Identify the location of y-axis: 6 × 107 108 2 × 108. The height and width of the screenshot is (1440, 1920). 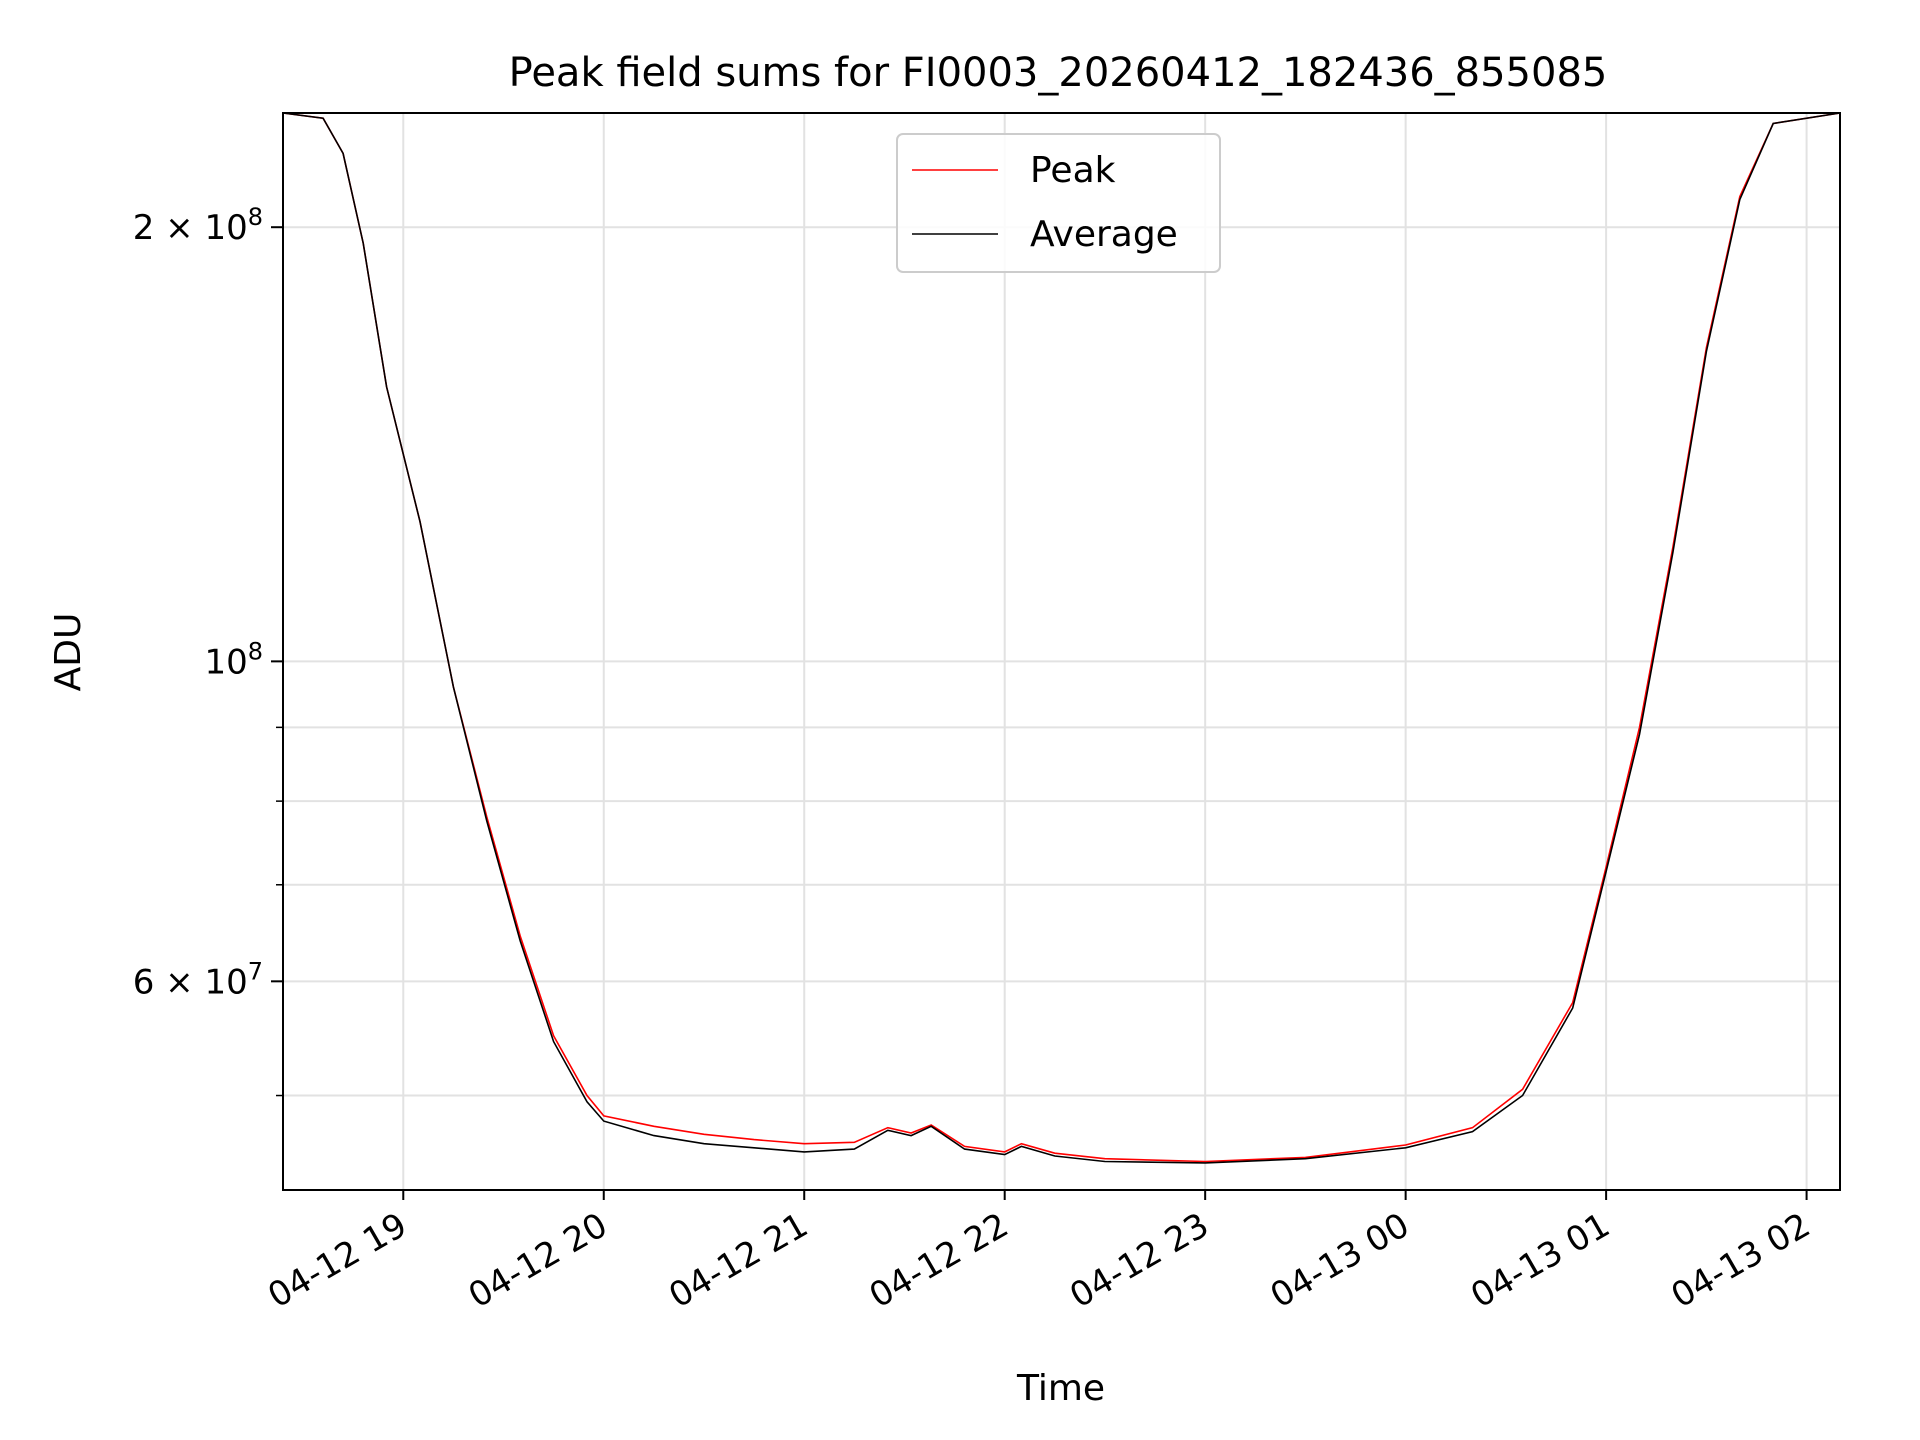
(208, 650).